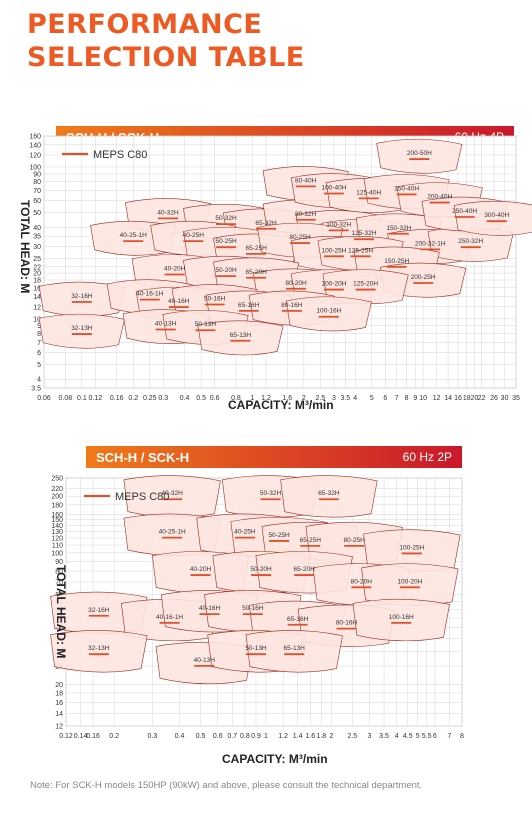 Image resolution: width=532 pixels, height=816 pixels. I want to click on x-tick-label: 0.6, so click(215, 398).